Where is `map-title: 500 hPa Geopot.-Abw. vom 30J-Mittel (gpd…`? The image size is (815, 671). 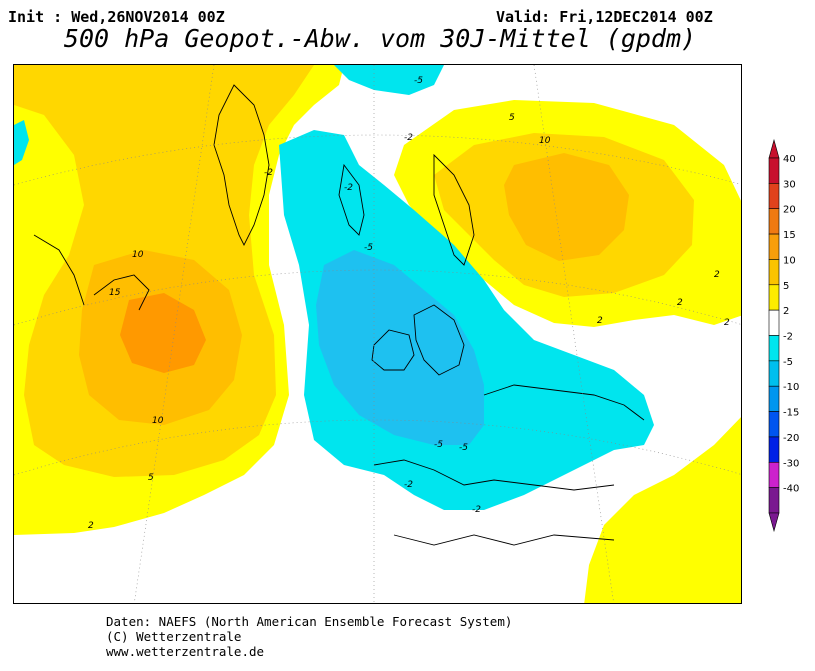 map-title: 500 hPa Geopot.-Abw. vom 30J-Mittel (gpd… is located at coordinates (380, 38).